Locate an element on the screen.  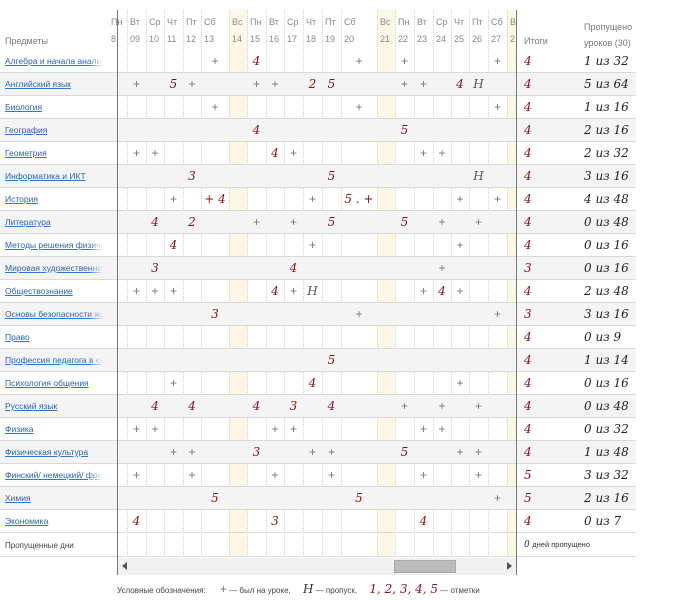
mark-cell: 5 . + is located at coordinates (359, 199).